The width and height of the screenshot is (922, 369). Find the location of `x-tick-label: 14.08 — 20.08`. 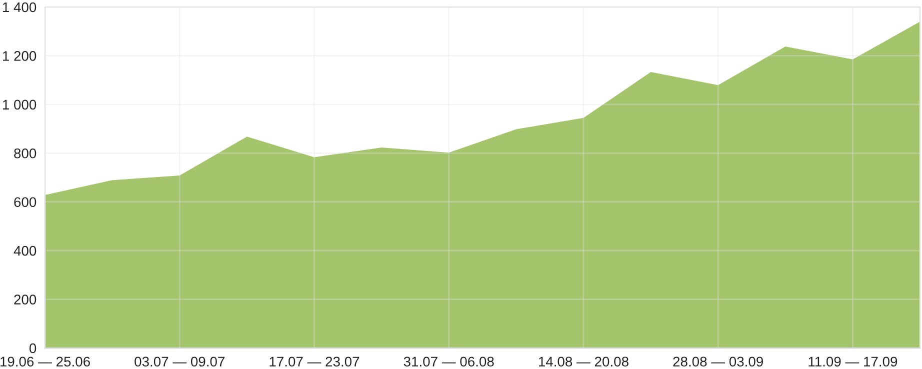

x-tick-label: 14.08 — 20.08 is located at coordinates (583, 361).